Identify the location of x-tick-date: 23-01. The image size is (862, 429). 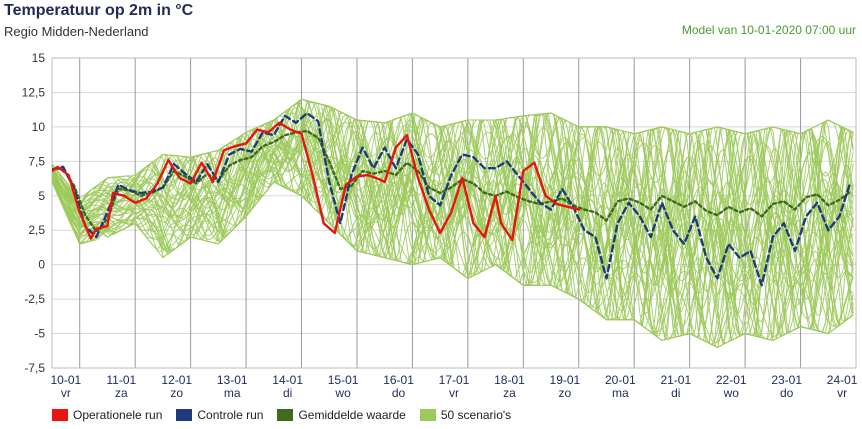
(786, 380).